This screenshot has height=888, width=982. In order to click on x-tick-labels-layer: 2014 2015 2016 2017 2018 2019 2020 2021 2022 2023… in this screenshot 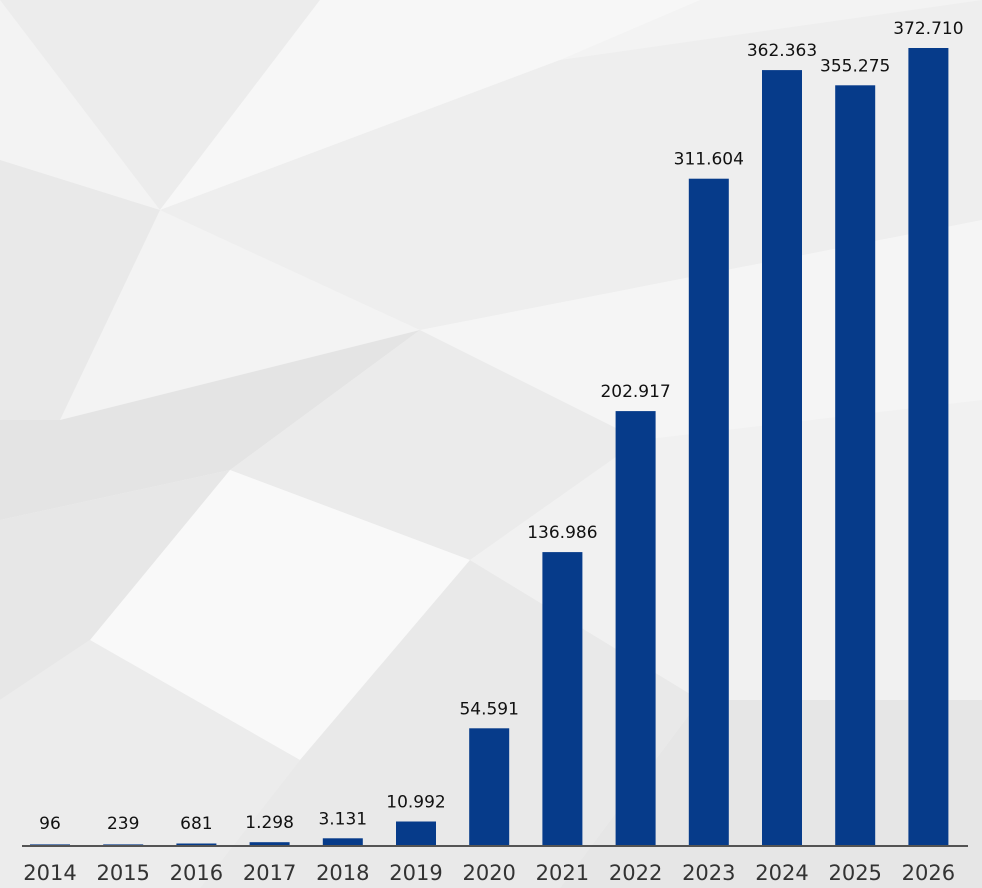, I will do `click(489, 873)`.